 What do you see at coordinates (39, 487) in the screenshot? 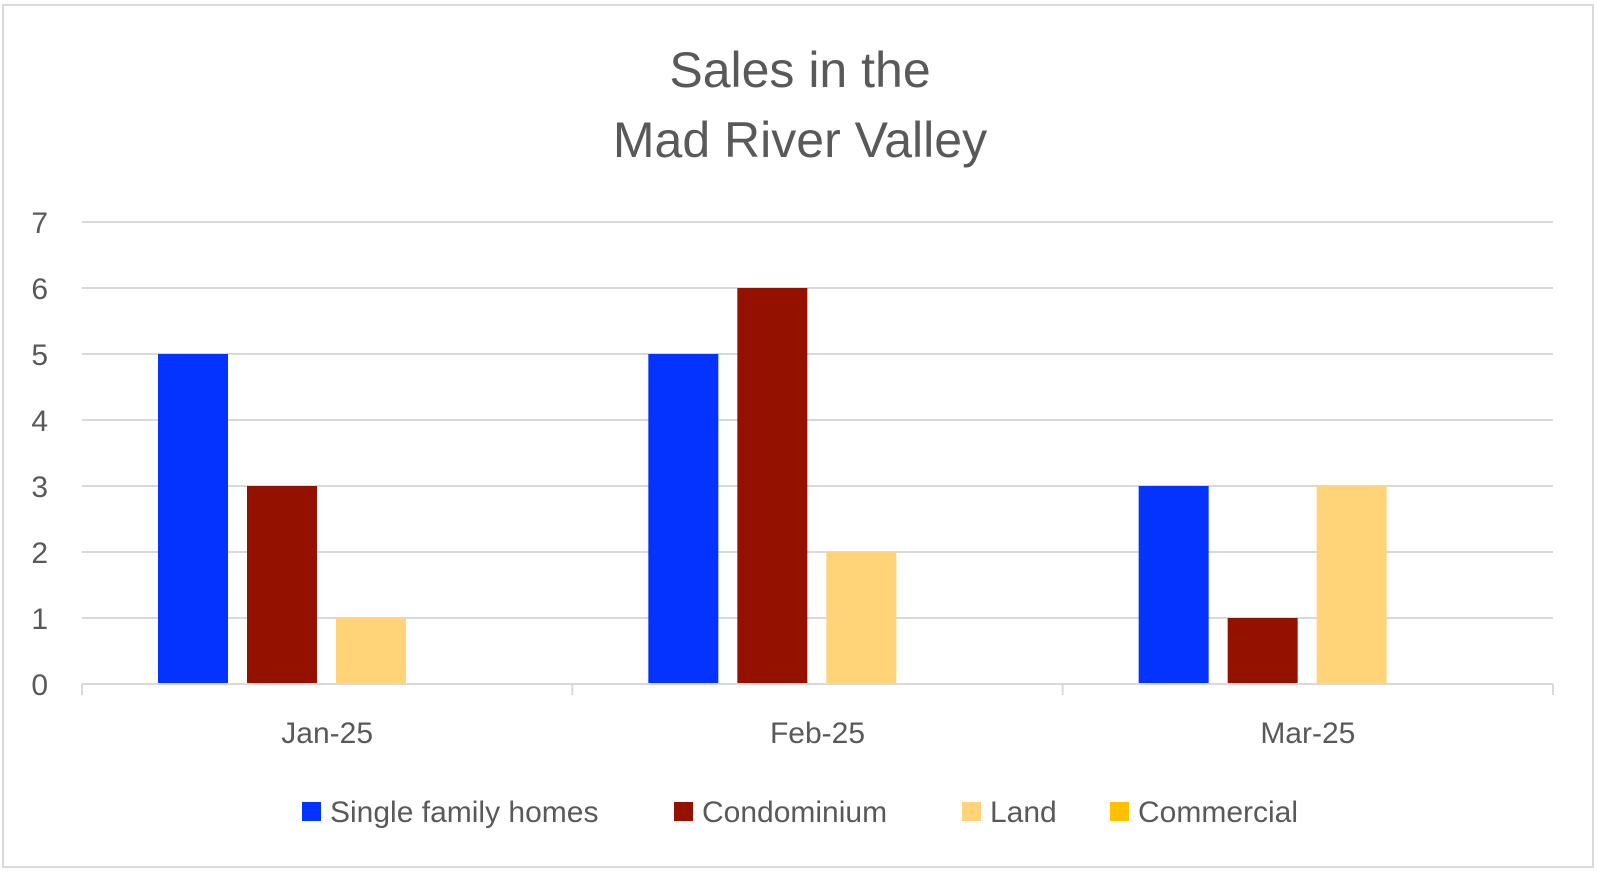
I see `y-tick-label: 3` at bounding box center [39, 487].